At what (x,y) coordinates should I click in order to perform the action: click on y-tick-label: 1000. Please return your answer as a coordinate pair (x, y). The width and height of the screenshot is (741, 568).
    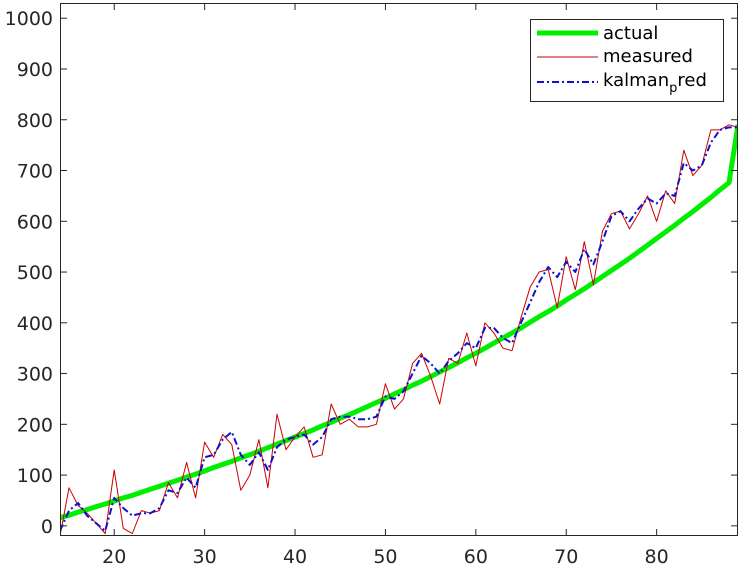
    Looking at the image, I should click on (29, 19).